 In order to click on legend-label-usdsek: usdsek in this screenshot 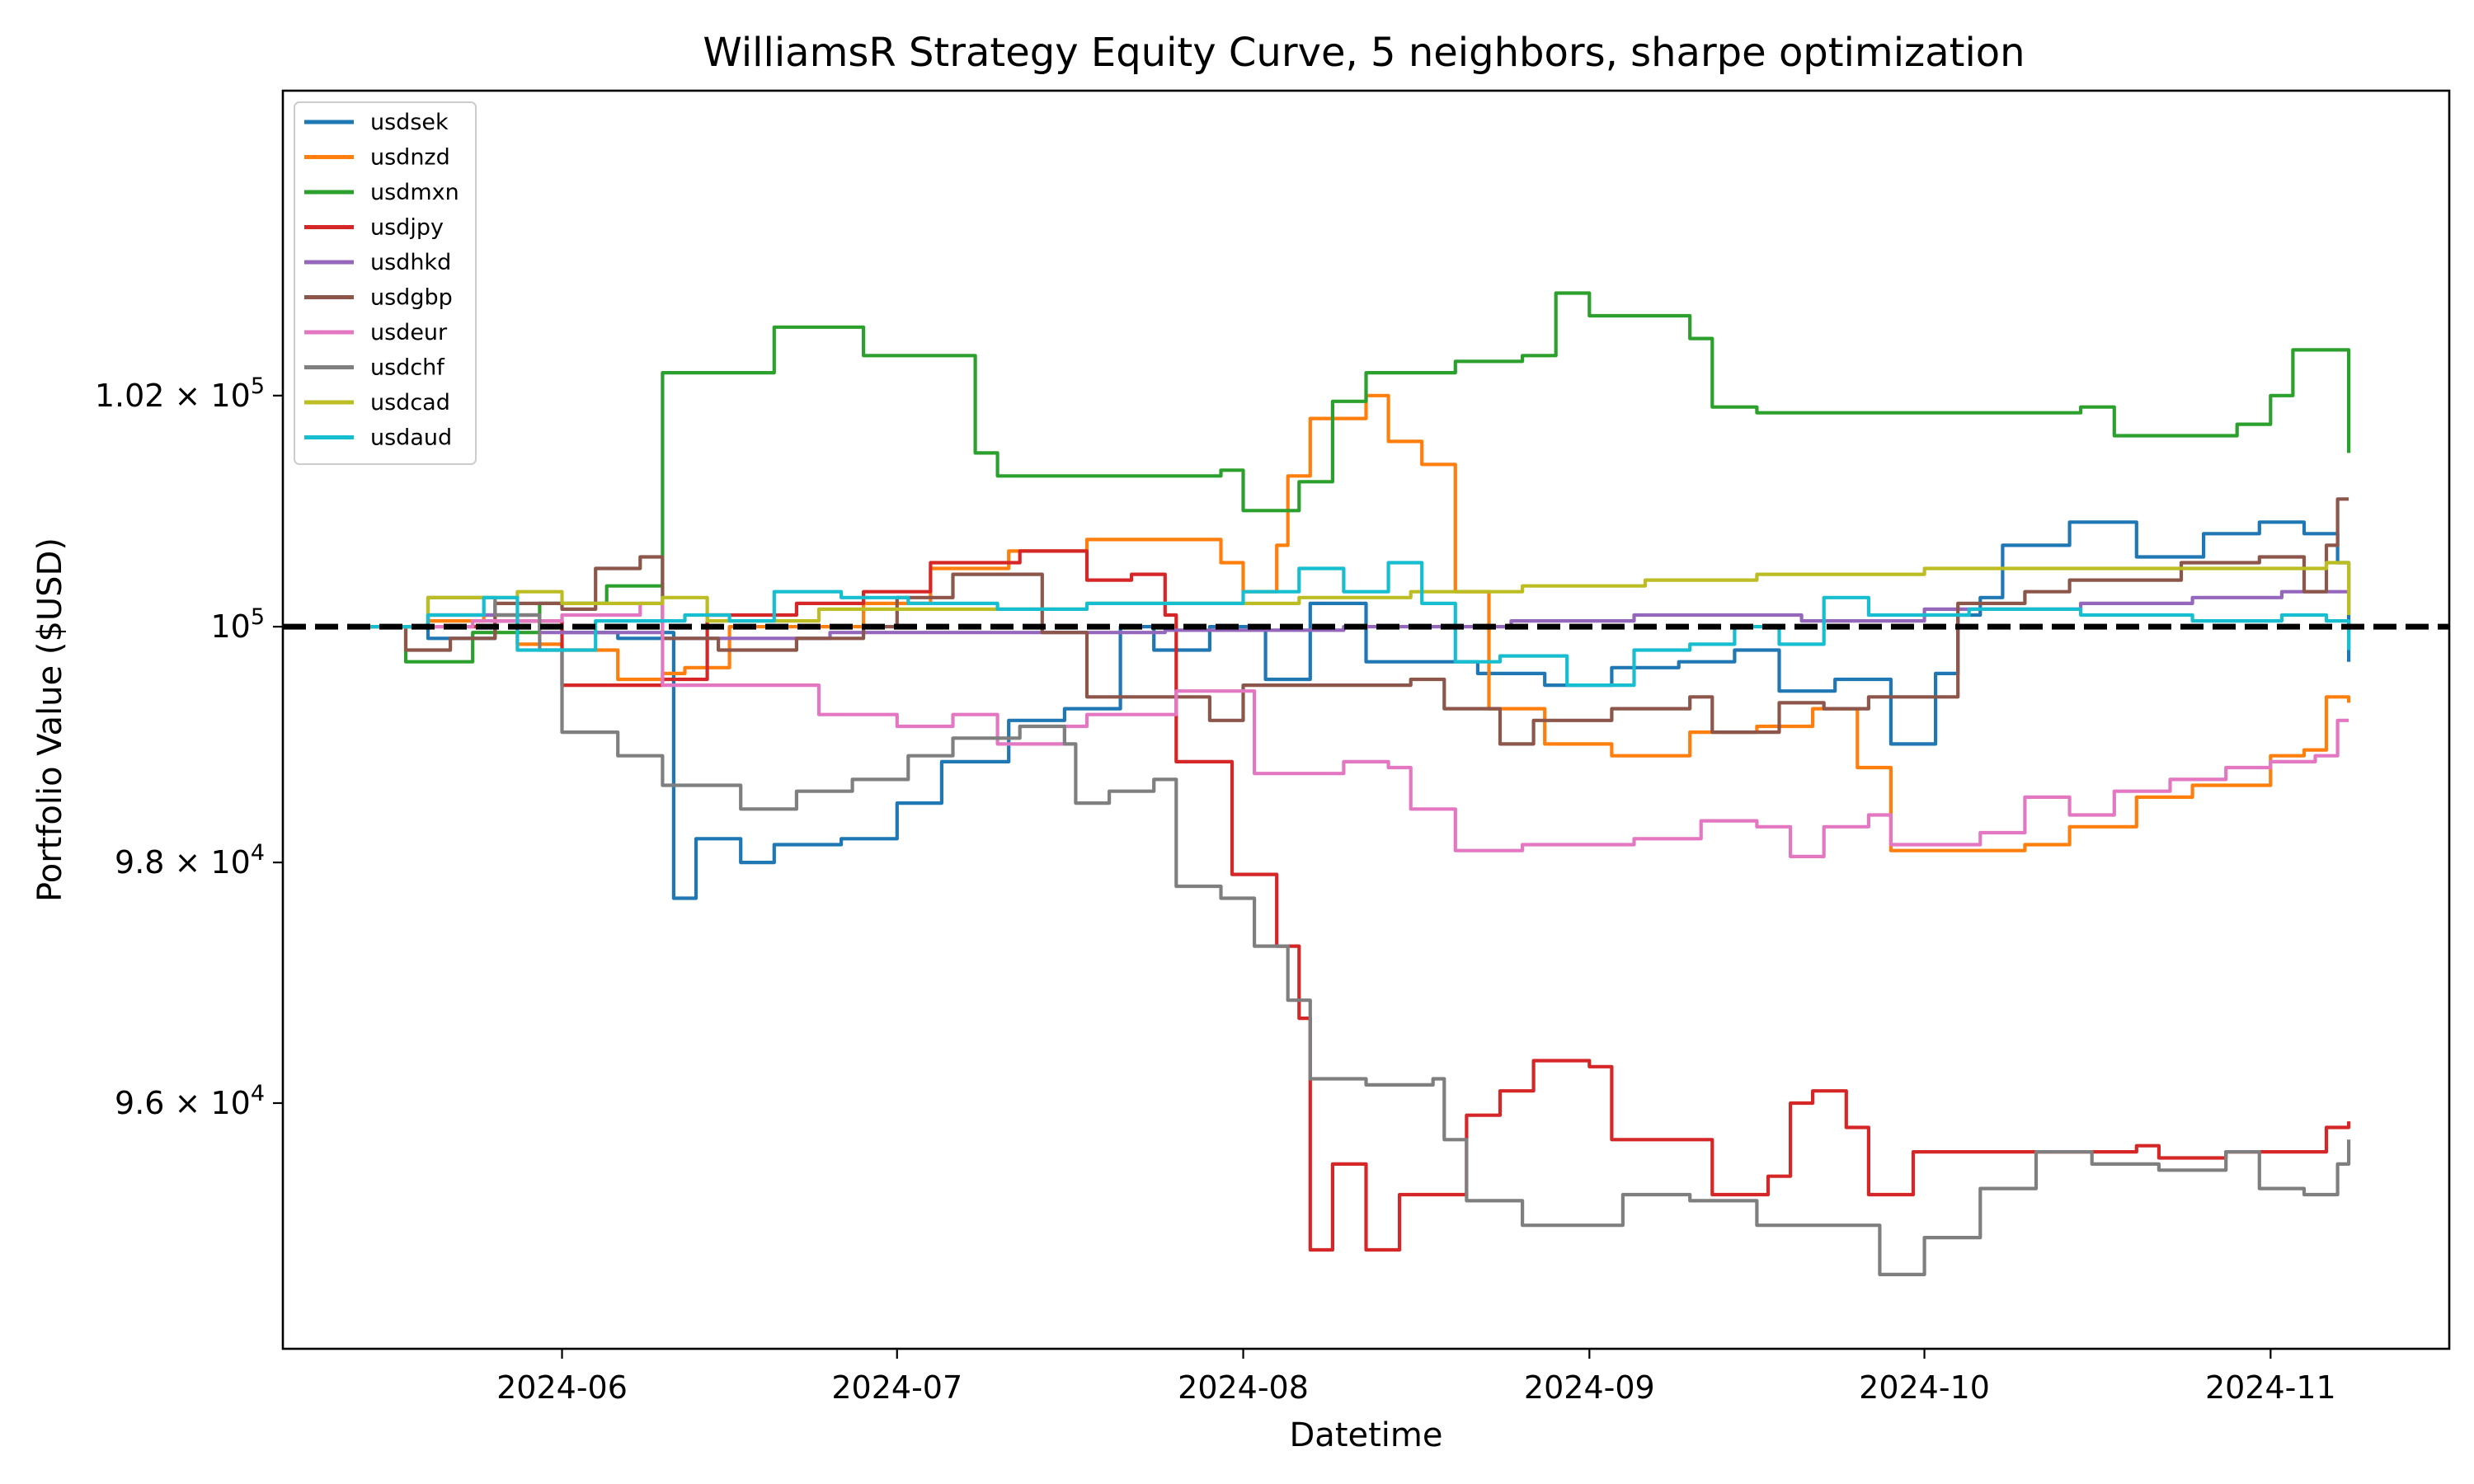, I will do `click(409, 122)`.